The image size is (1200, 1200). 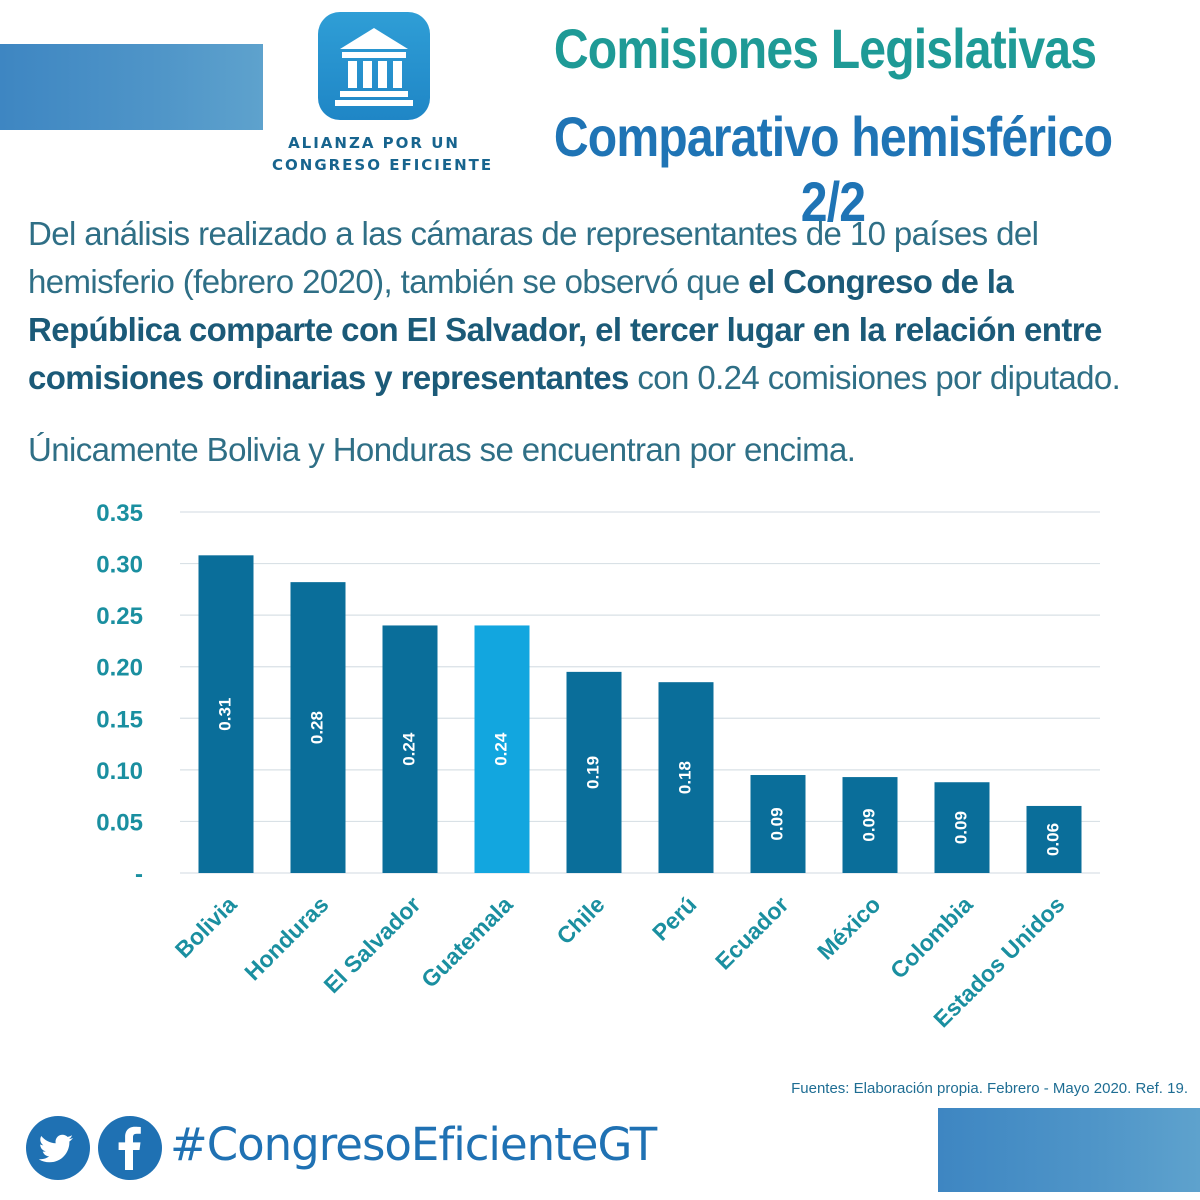 I want to click on x-tick-label: Perú, so click(x=674, y=918).